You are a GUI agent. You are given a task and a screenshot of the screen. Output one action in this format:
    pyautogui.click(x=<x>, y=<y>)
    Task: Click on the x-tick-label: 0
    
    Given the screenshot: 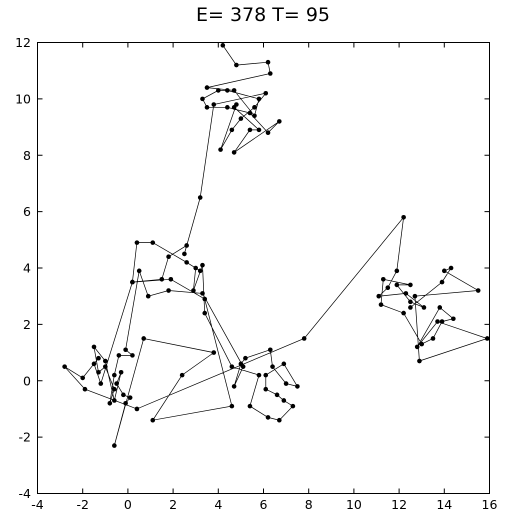 What is the action you would take?
    pyautogui.click(x=128, y=504)
    